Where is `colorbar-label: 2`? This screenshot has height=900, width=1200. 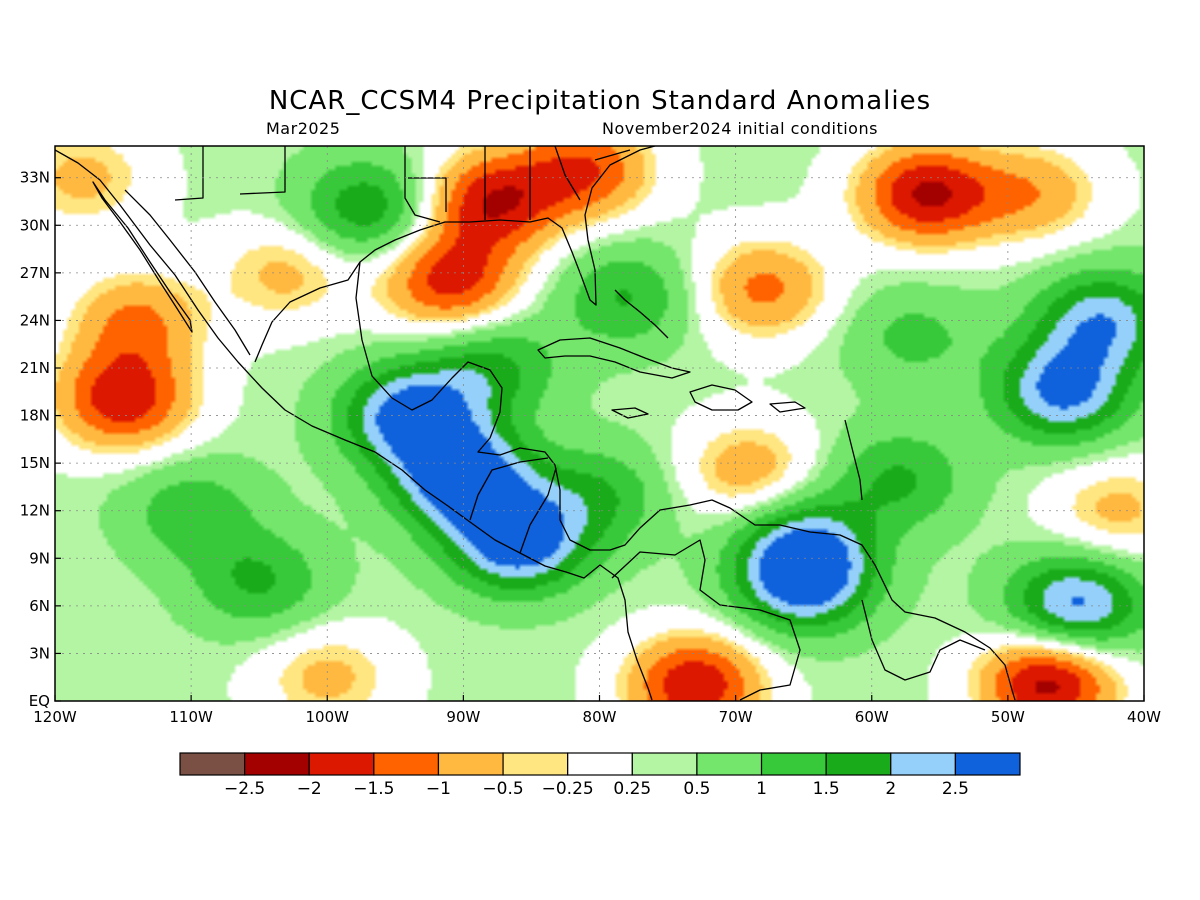
colorbar-label: 2 is located at coordinates (890, 789).